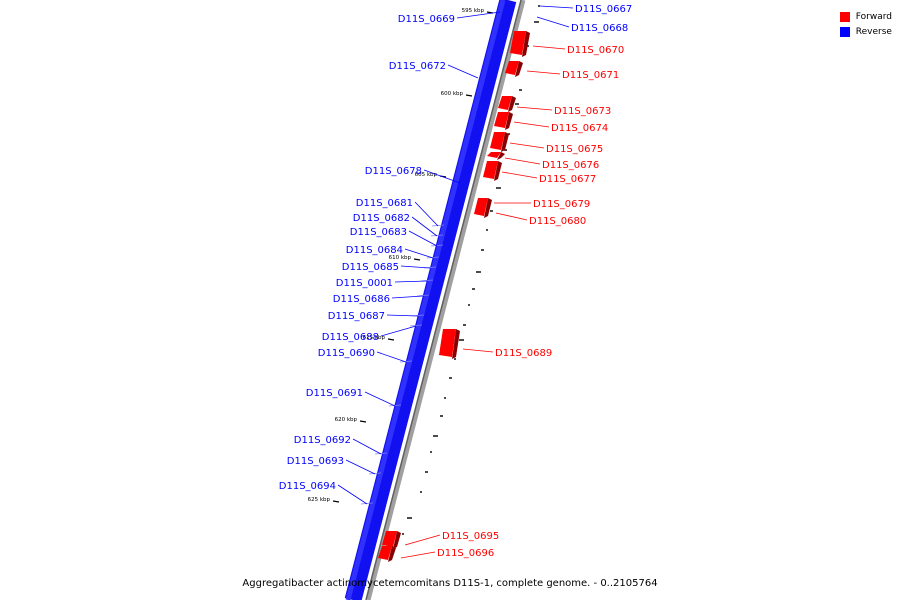 This screenshot has height=600, width=900. I want to click on gene-label-d11s-0672: D11S_0672, so click(417, 66).